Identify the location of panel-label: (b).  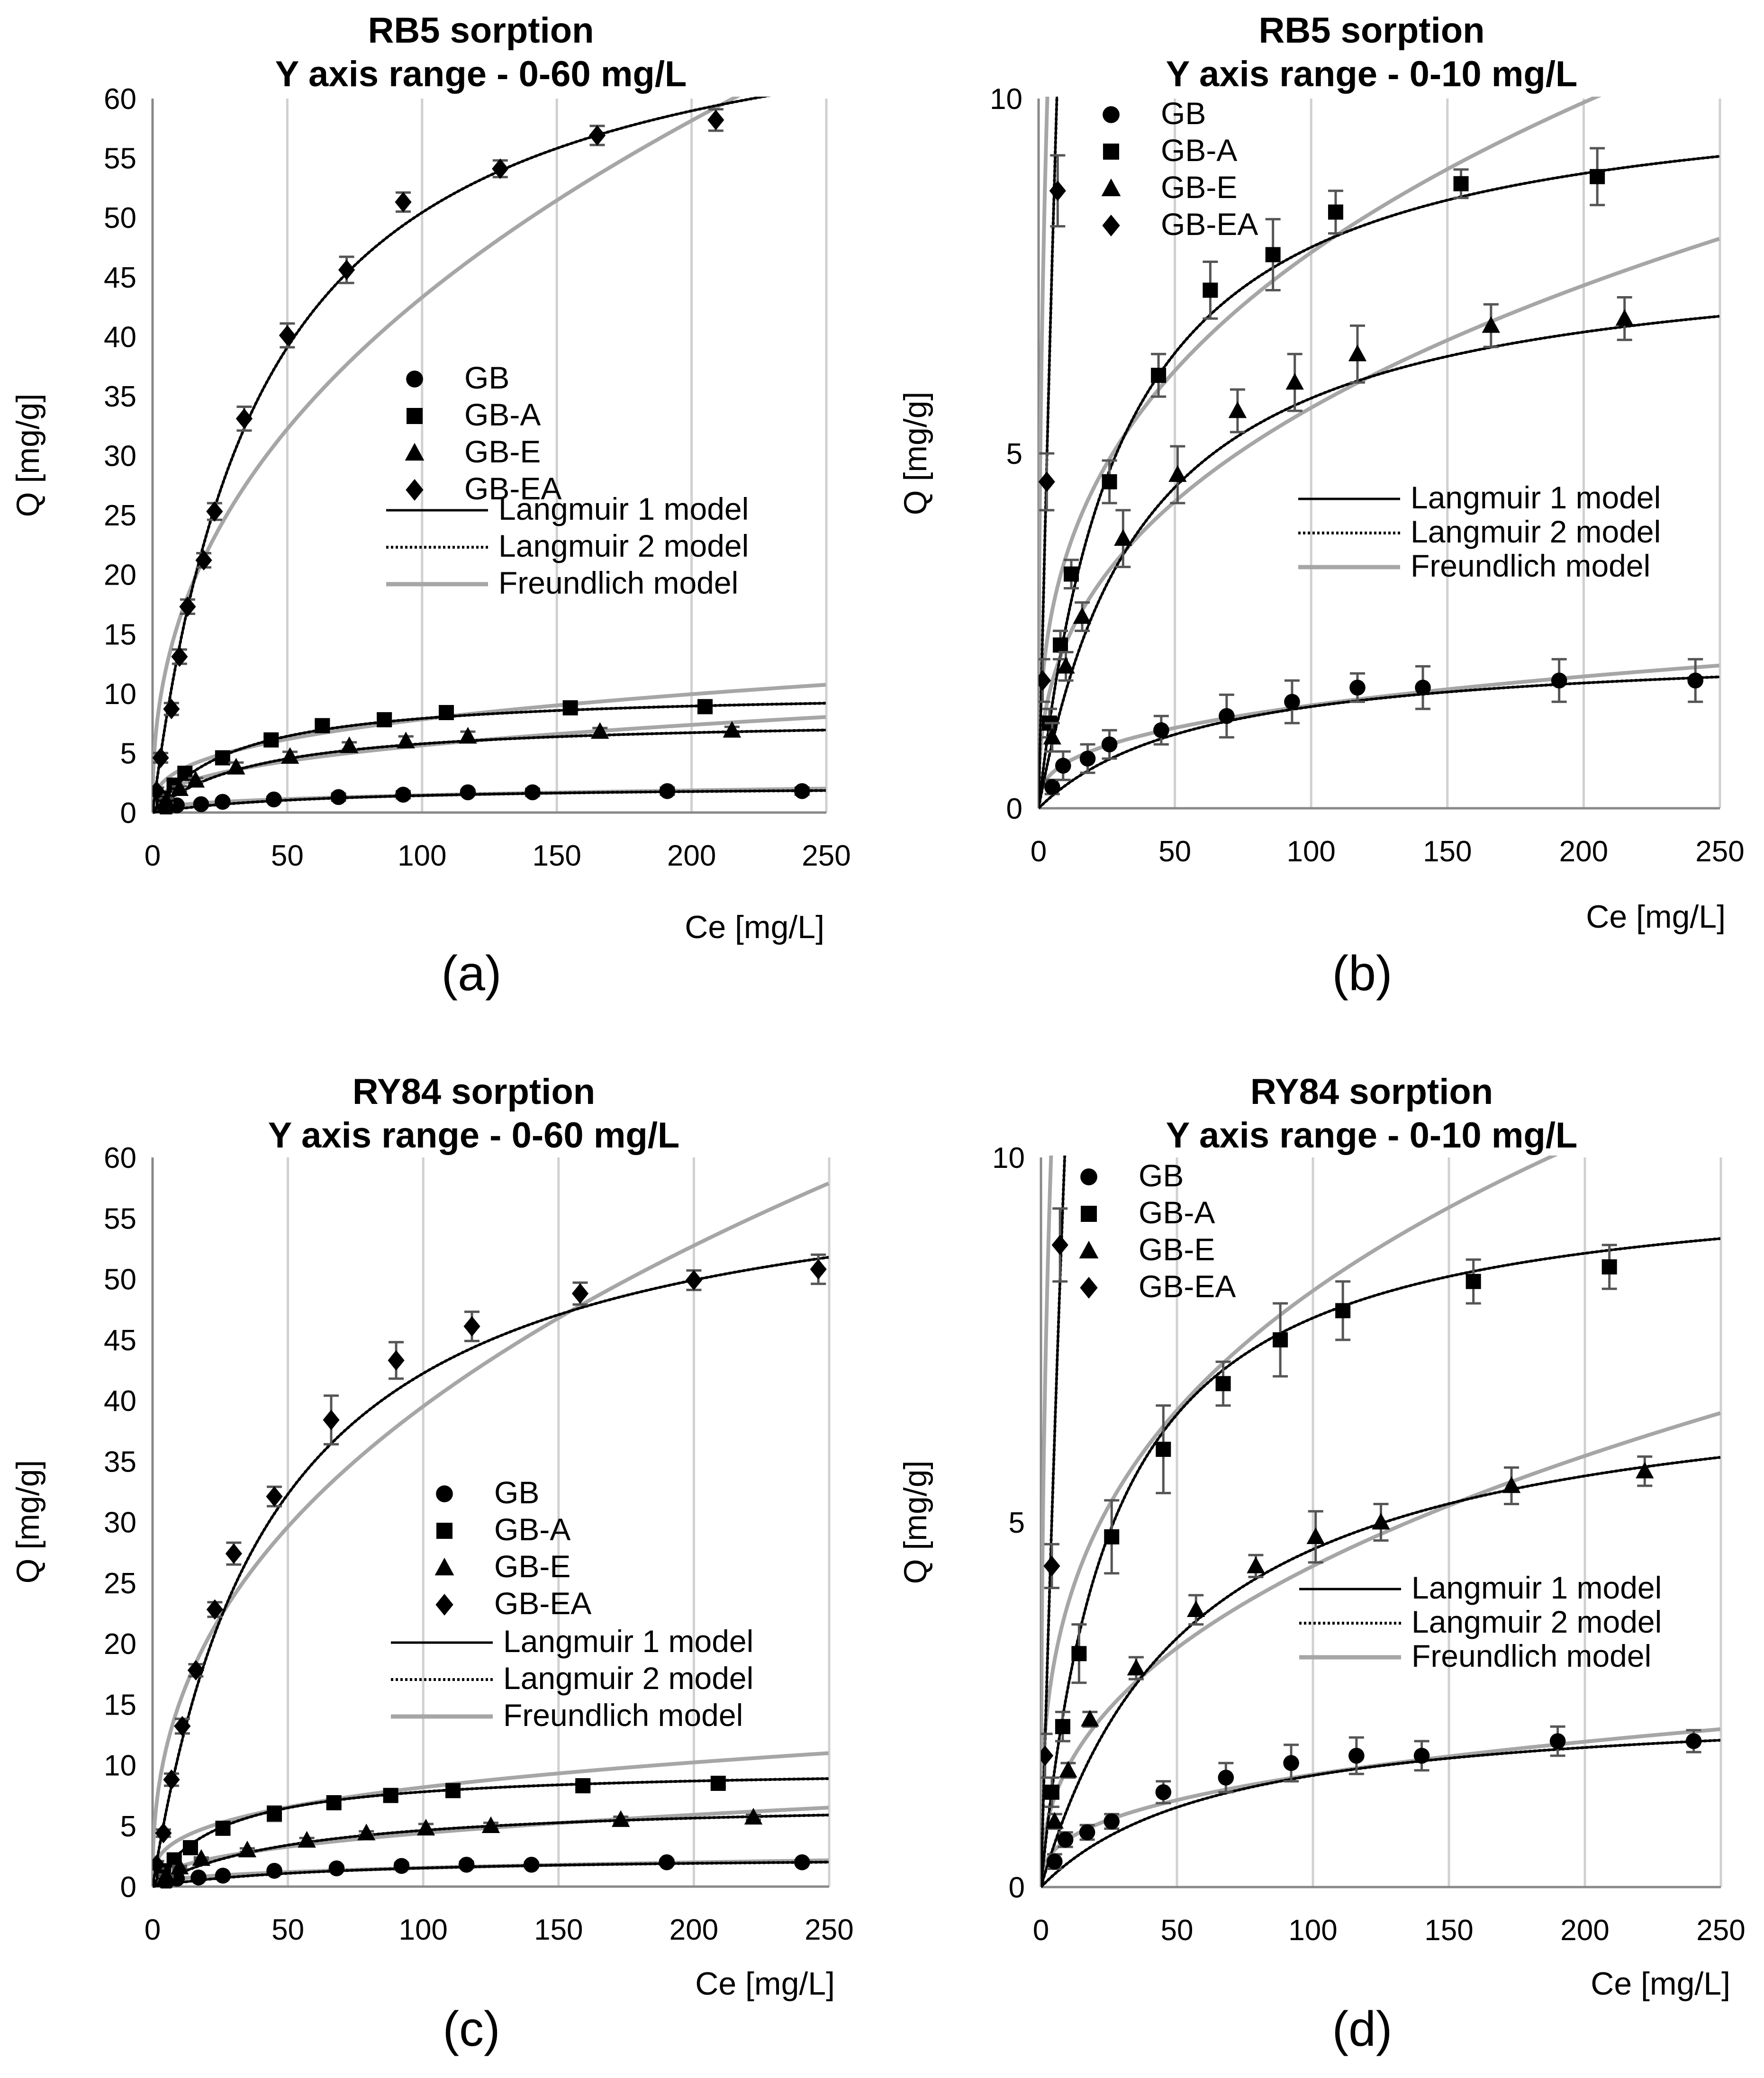
(1362, 973).